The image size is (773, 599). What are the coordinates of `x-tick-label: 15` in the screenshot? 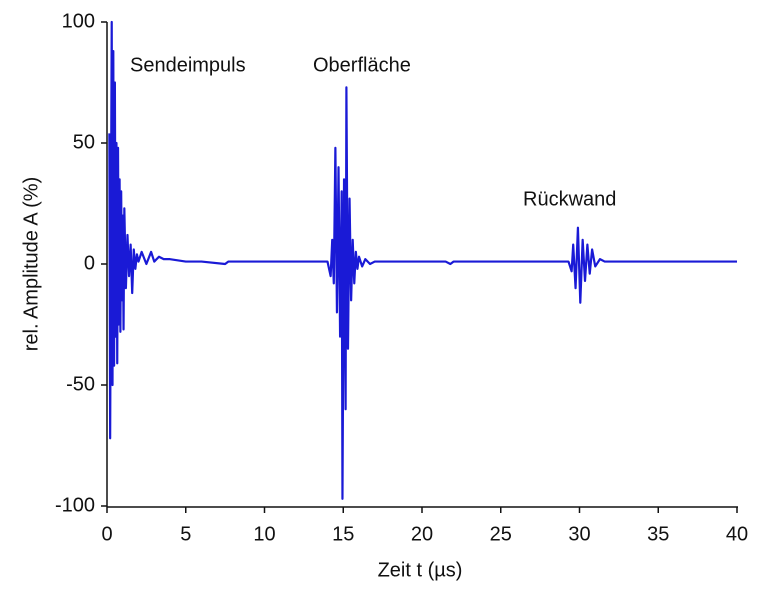 It's located at (343, 534).